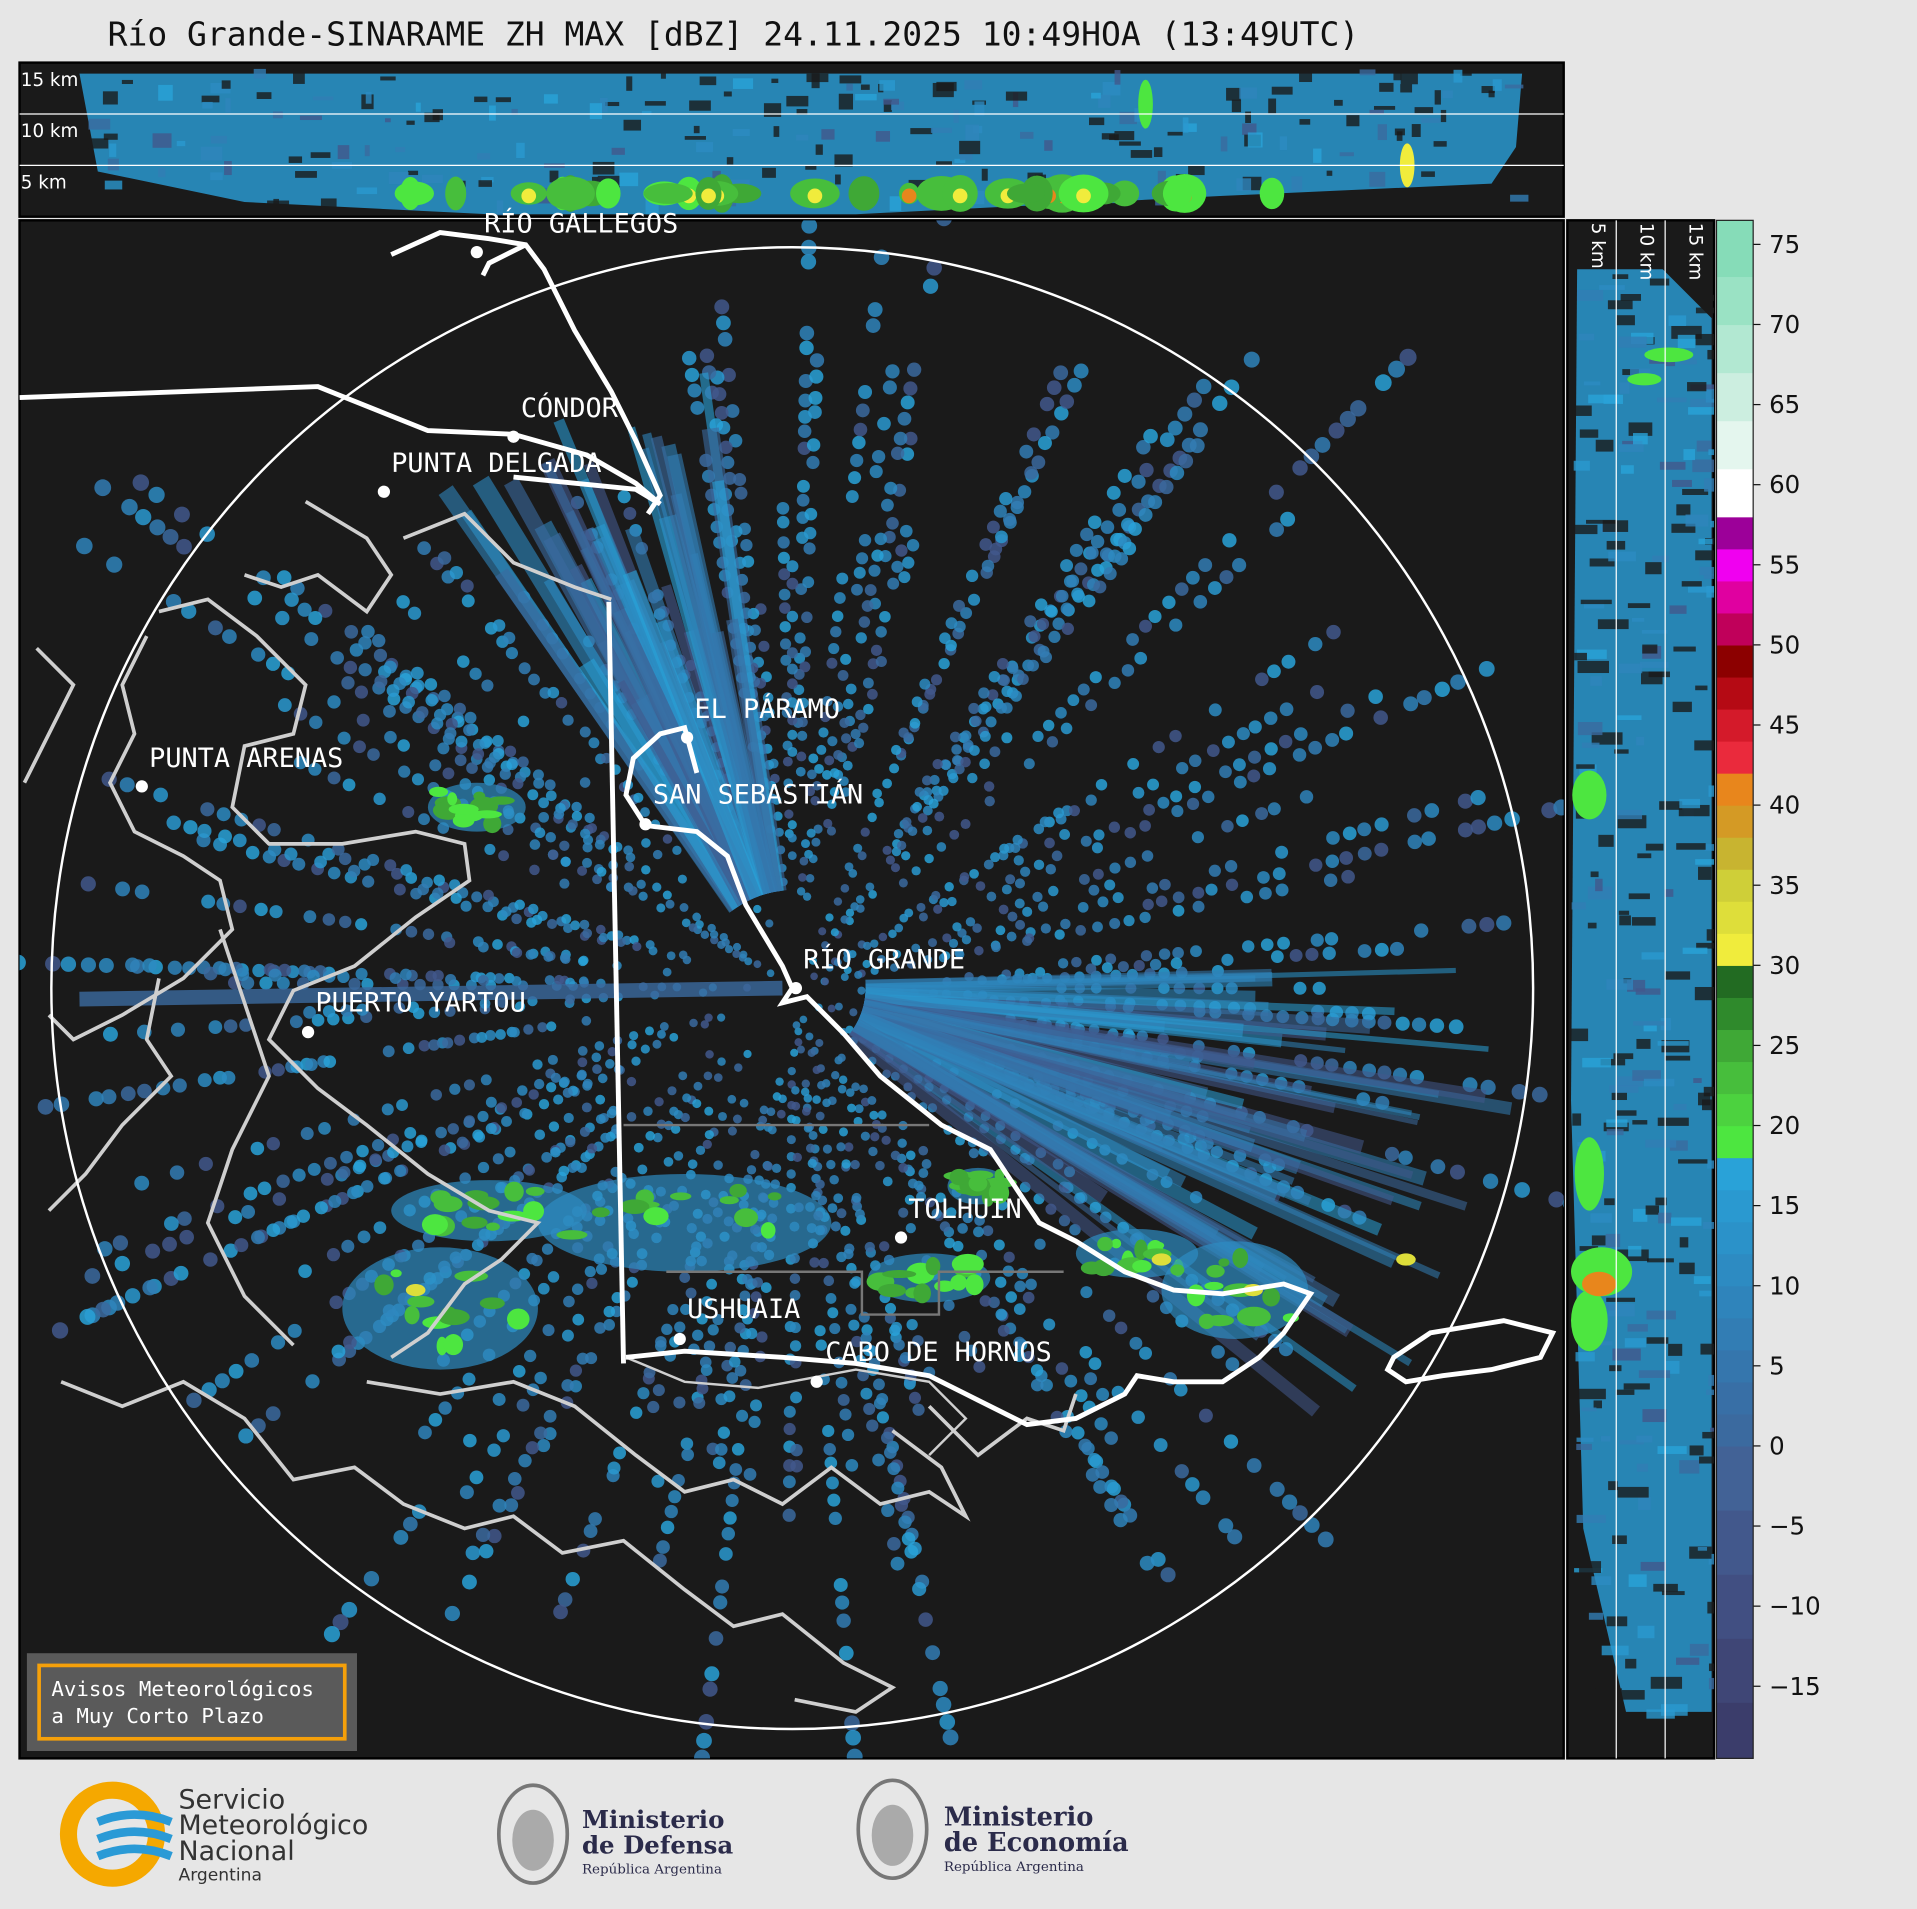 Image resolution: width=1917 pixels, height=1909 pixels. I want to click on coastline-argentina, so click(969, 1076).